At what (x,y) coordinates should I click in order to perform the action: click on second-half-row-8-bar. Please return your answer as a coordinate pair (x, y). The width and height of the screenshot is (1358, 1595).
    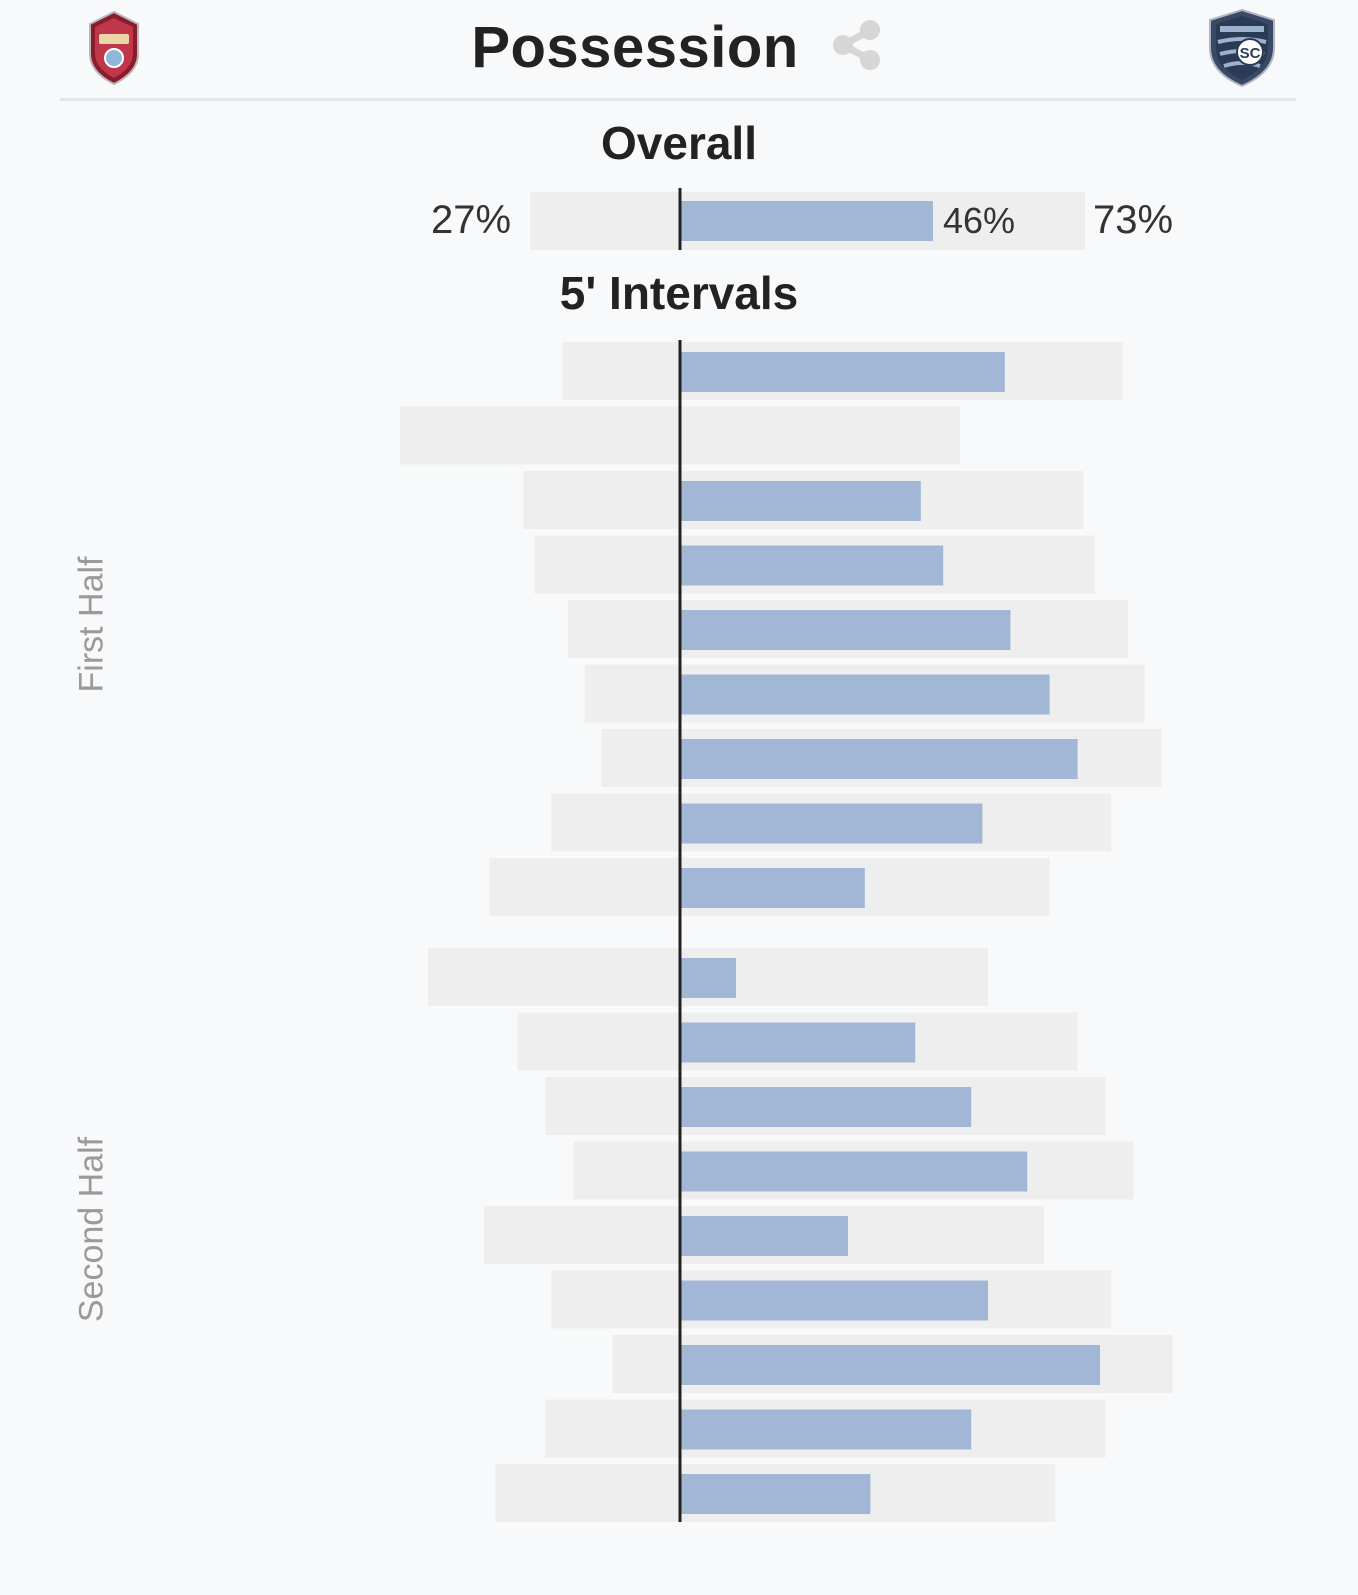
    Looking at the image, I should click on (826, 1429).